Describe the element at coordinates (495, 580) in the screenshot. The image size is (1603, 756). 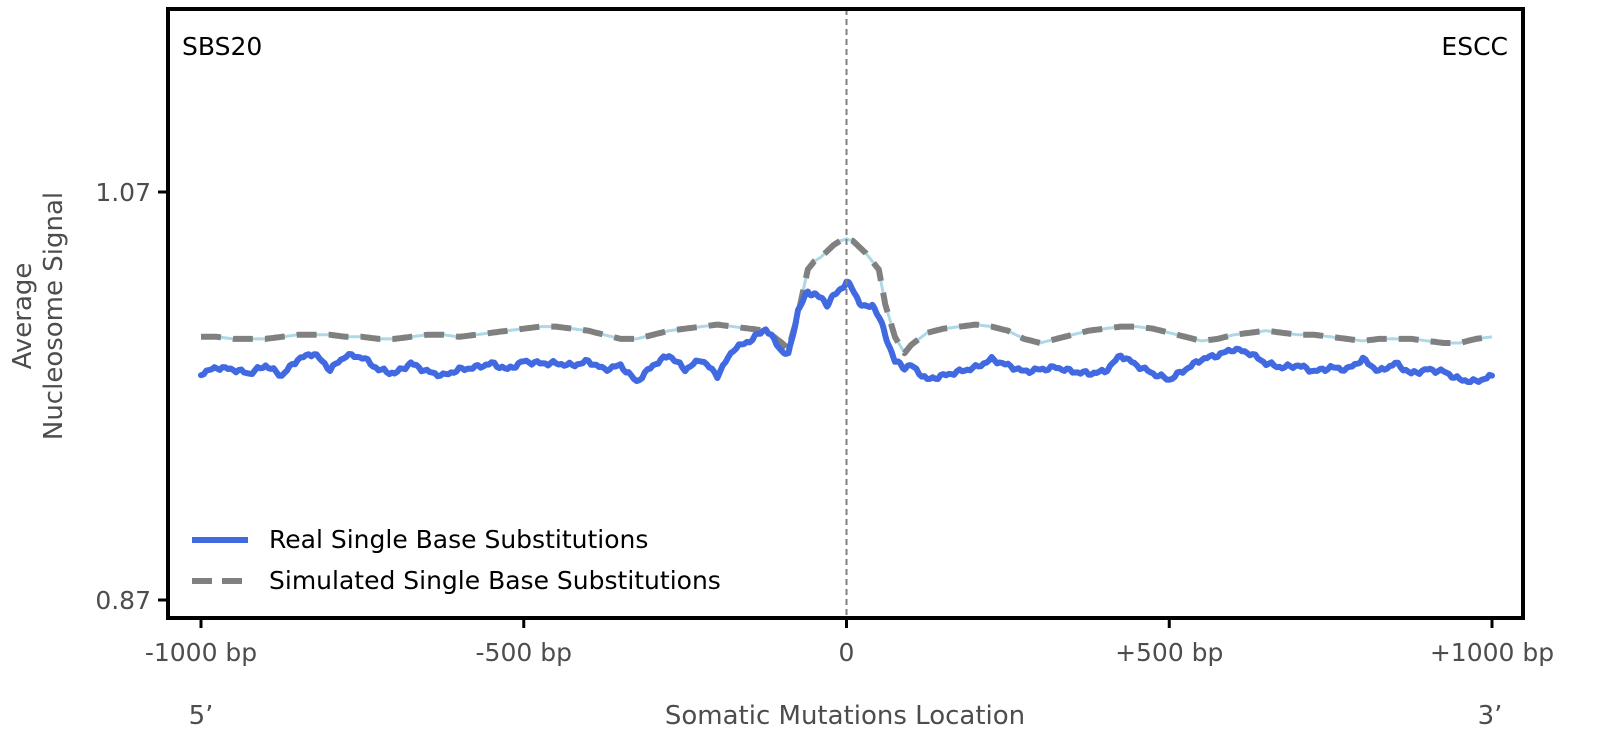
I see `legend-label-simulated: Simulated Single Base Substitutions` at that location.